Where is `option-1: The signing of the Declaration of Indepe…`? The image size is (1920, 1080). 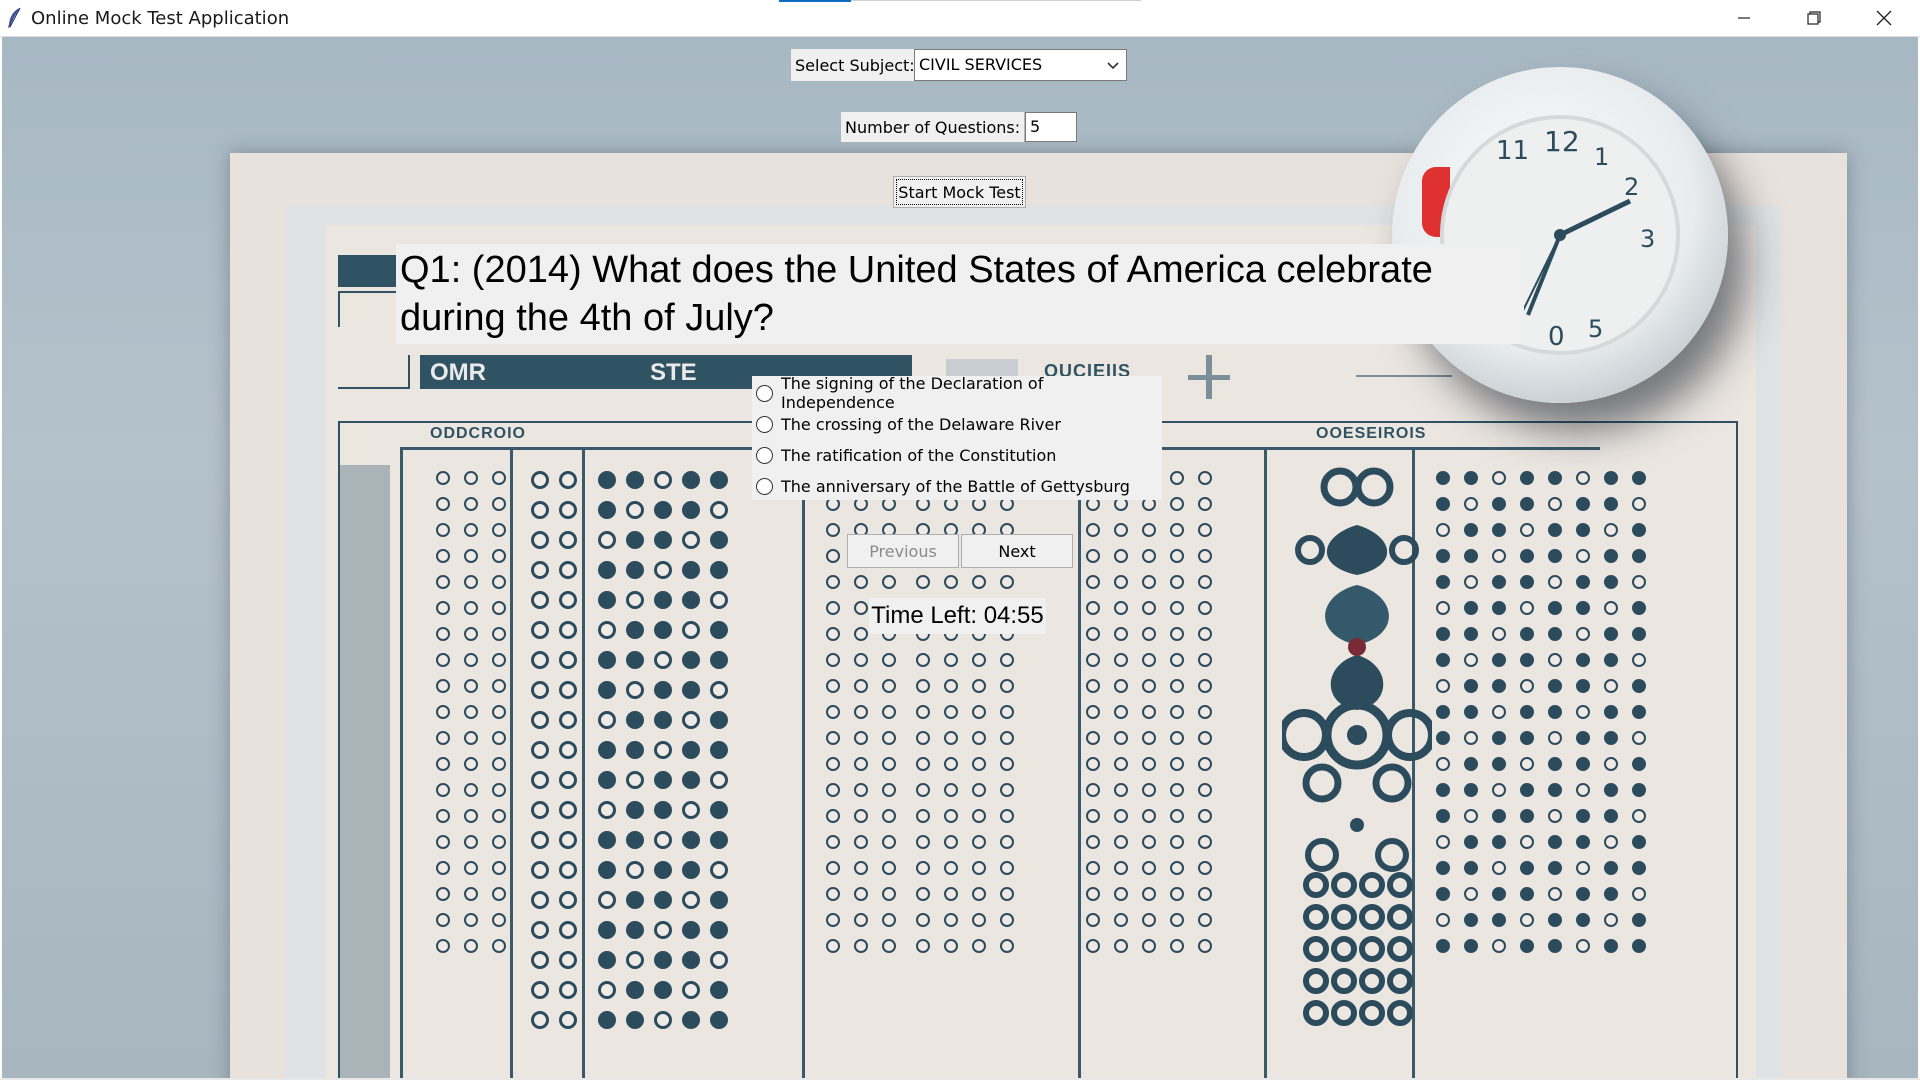 option-1: The signing of the Declaration of Indepe… is located at coordinates (959, 393).